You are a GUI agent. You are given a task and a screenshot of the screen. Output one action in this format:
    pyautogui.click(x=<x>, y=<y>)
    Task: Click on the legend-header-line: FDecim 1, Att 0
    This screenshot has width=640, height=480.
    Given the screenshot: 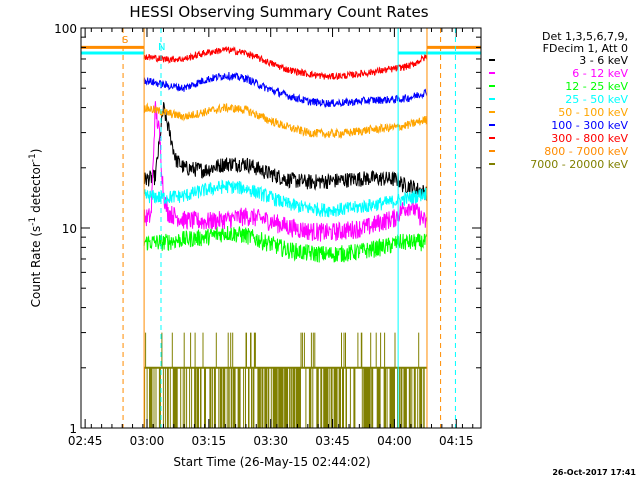 What is the action you would take?
    pyautogui.click(x=585, y=48)
    